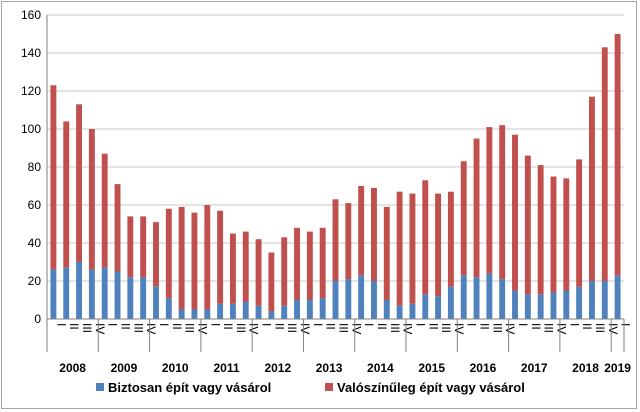 The height and width of the screenshot is (412, 640). What do you see at coordinates (585, 368) in the screenshot?
I see `year-label: 2018` at bounding box center [585, 368].